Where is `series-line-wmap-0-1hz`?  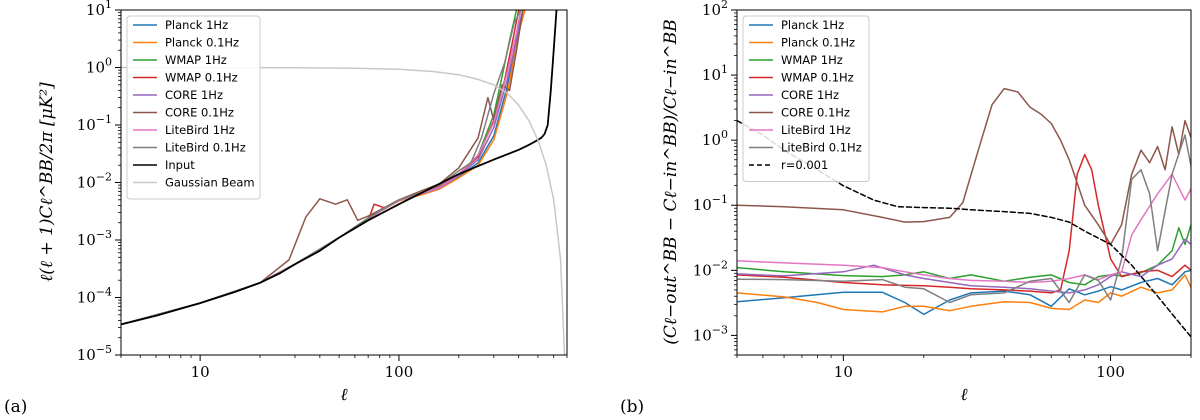
series-line-wmap-0-1hz is located at coordinates (964, 223).